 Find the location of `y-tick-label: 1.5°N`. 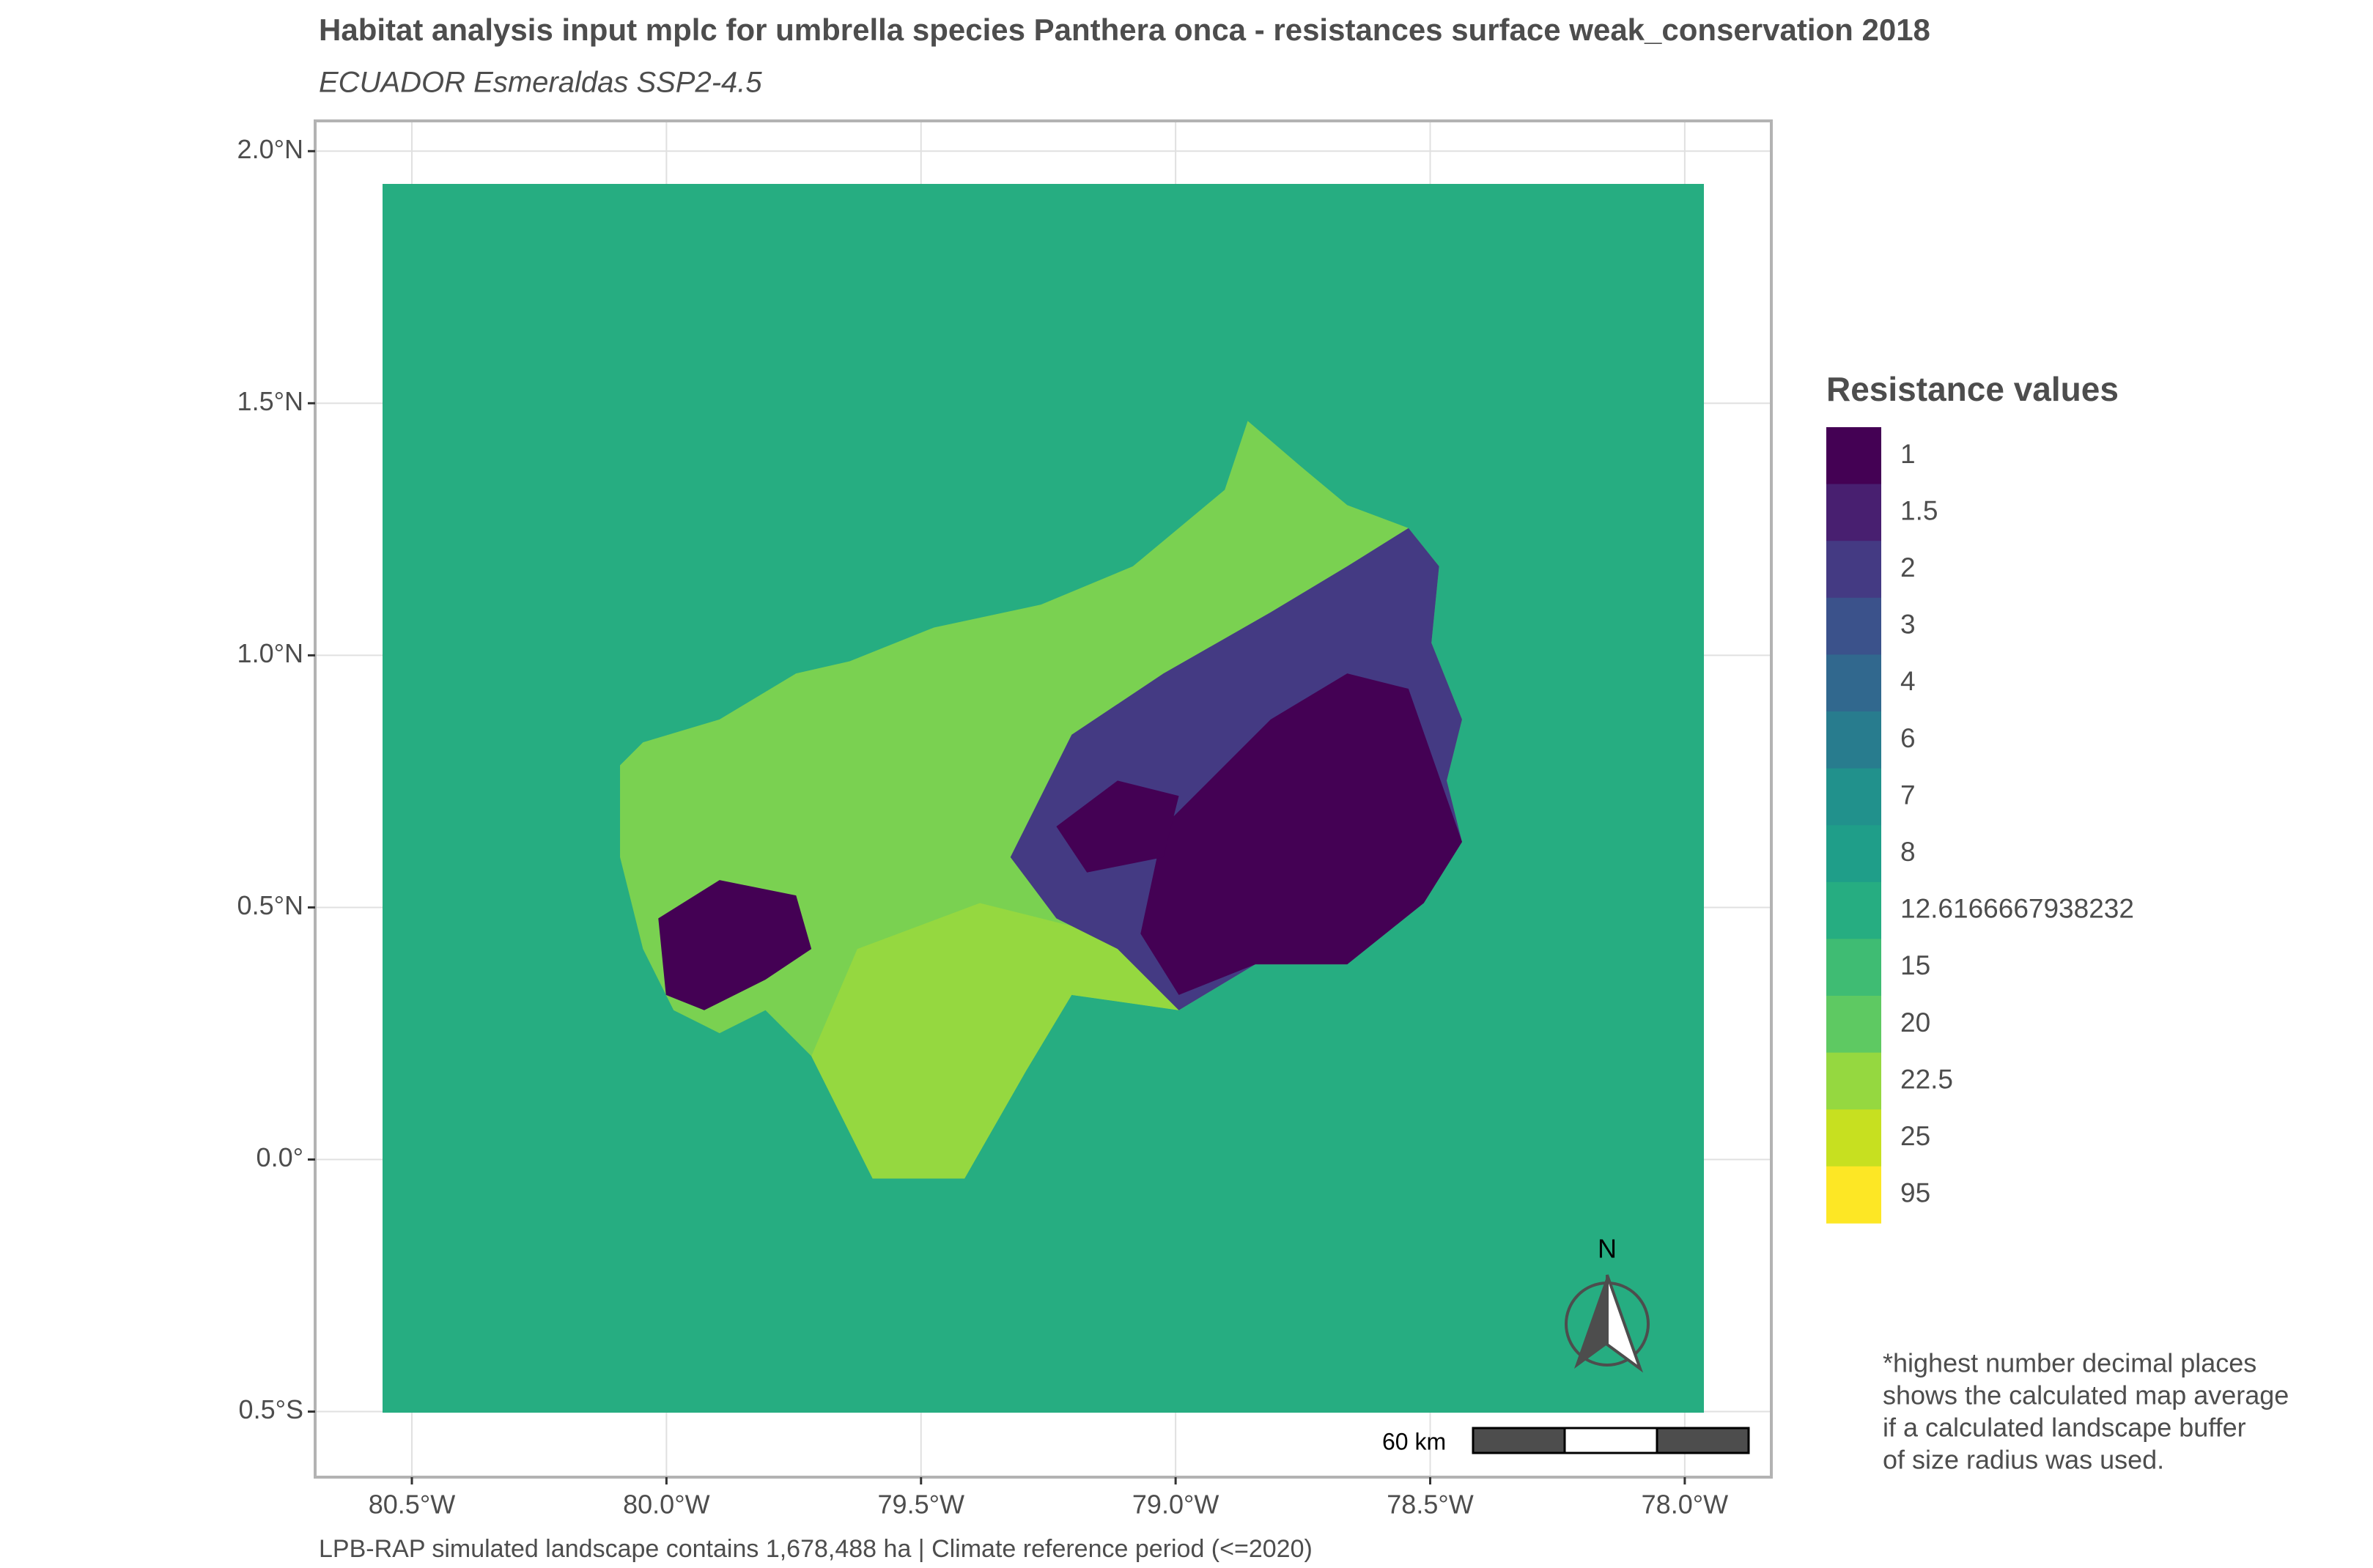

y-tick-label: 1.5°N is located at coordinates (270, 401).